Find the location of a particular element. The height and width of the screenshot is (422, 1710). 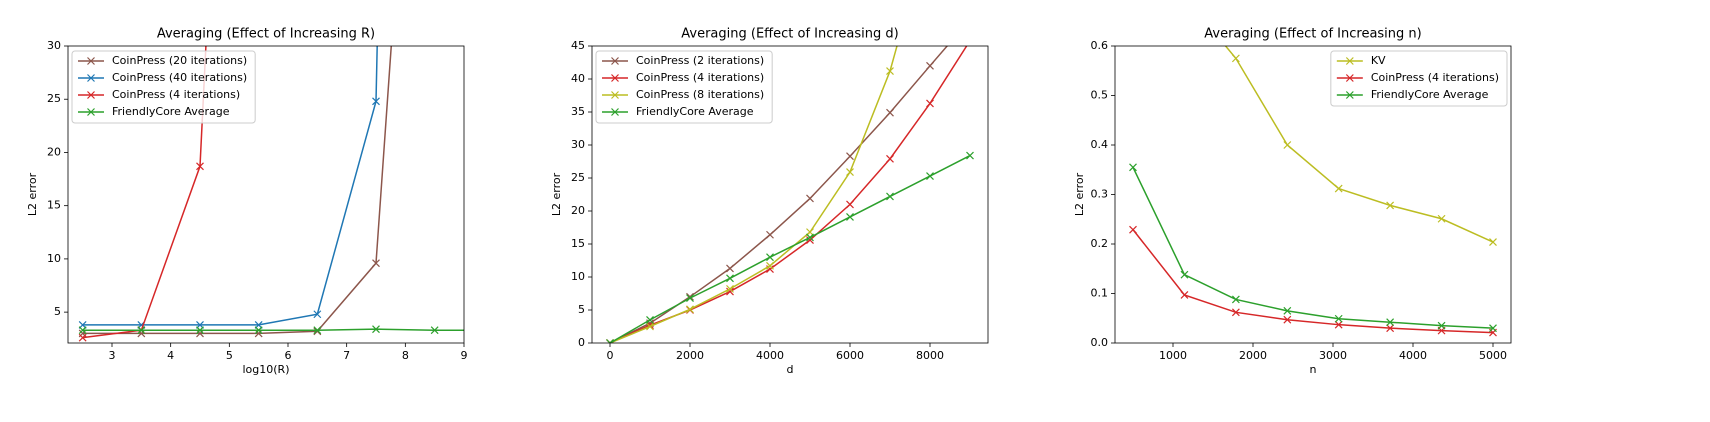

x-axis-label: d is located at coordinates (790, 369).